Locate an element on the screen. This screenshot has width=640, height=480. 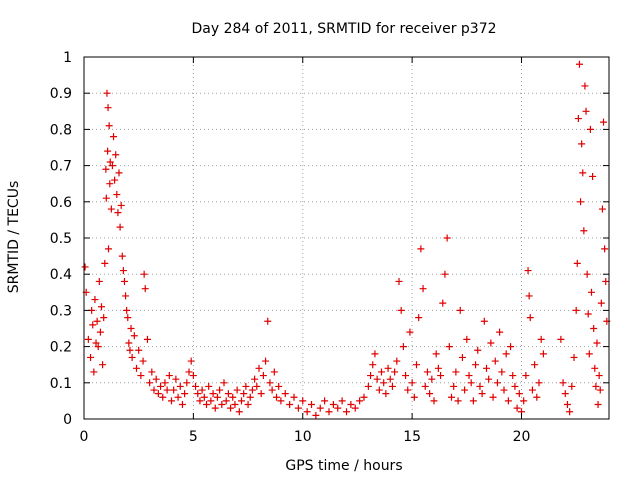
y-tick-label: 0.1 is located at coordinates (61, 384).